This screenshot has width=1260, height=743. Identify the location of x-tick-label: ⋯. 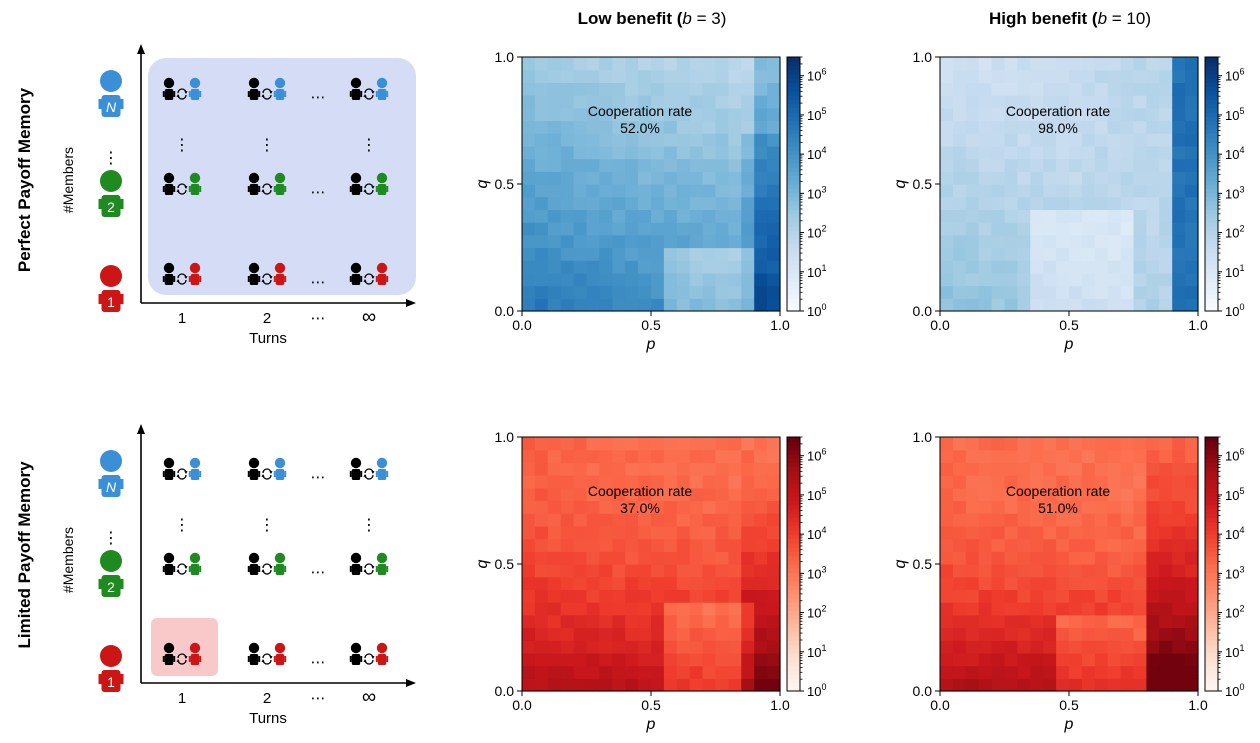
(318, 318).